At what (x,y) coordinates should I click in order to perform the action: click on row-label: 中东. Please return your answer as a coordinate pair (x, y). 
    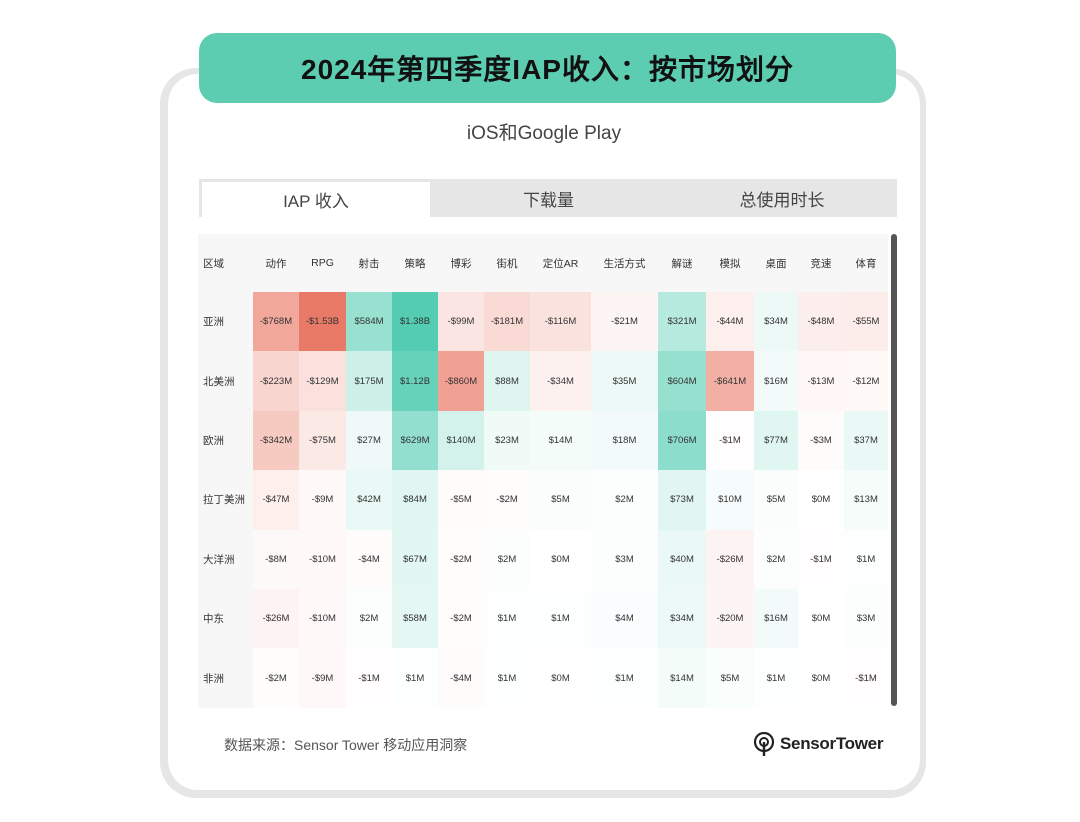
    Looking at the image, I should click on (213, 619).